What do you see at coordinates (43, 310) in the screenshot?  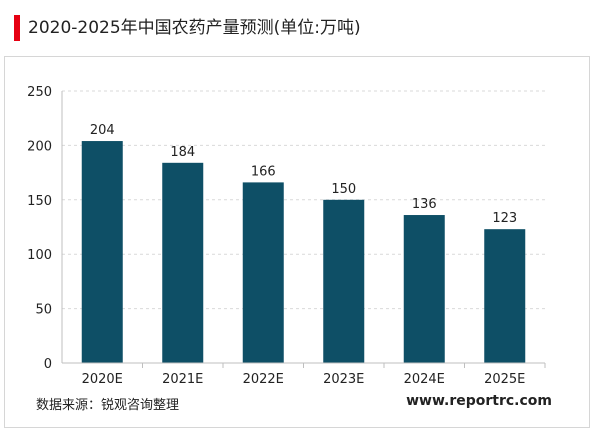 I see `y-tick-label: 50` at bounding box center [43, 310].